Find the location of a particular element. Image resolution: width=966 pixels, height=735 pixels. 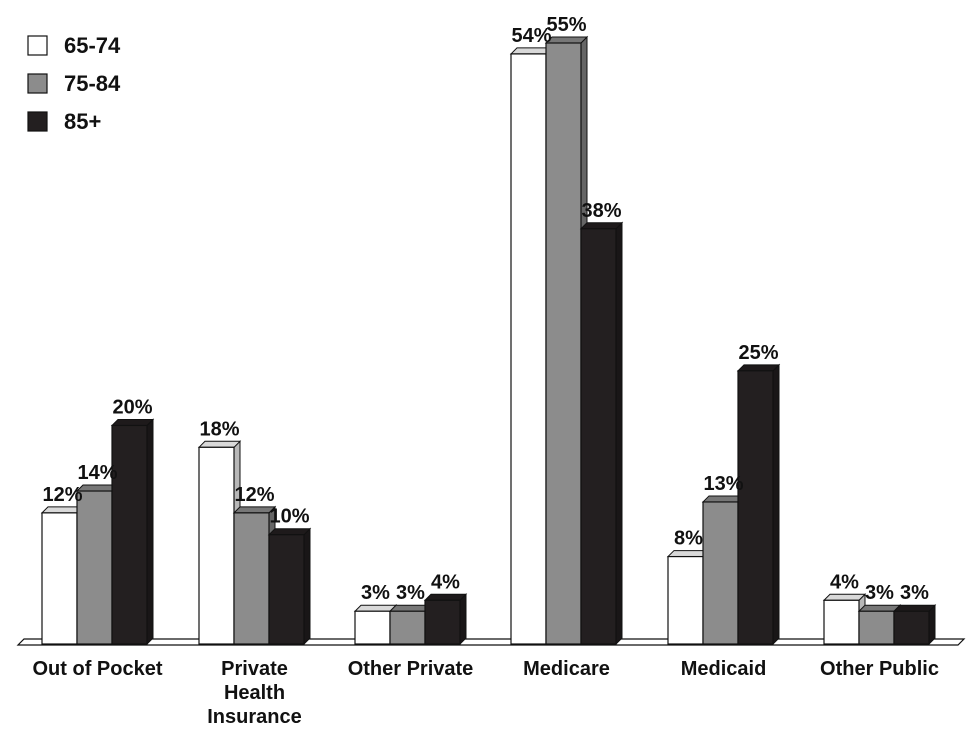

data-label-65-74-medicaid: 8% is located at coordinates (688, 539).